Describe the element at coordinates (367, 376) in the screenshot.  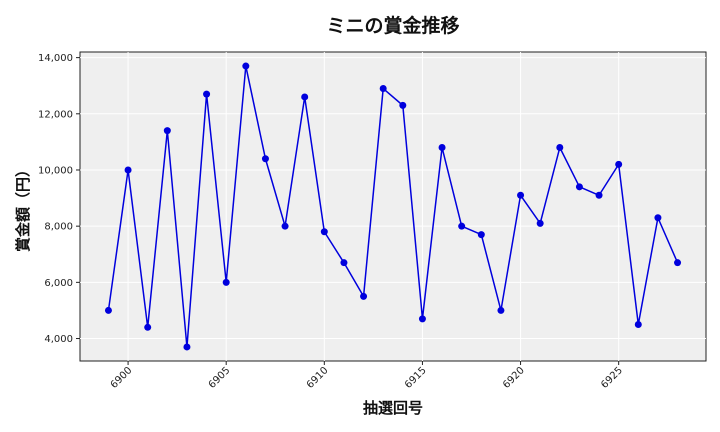
I see `x-axis-ticks: 6900 6905 6910 6915 6920 6925` at that location.